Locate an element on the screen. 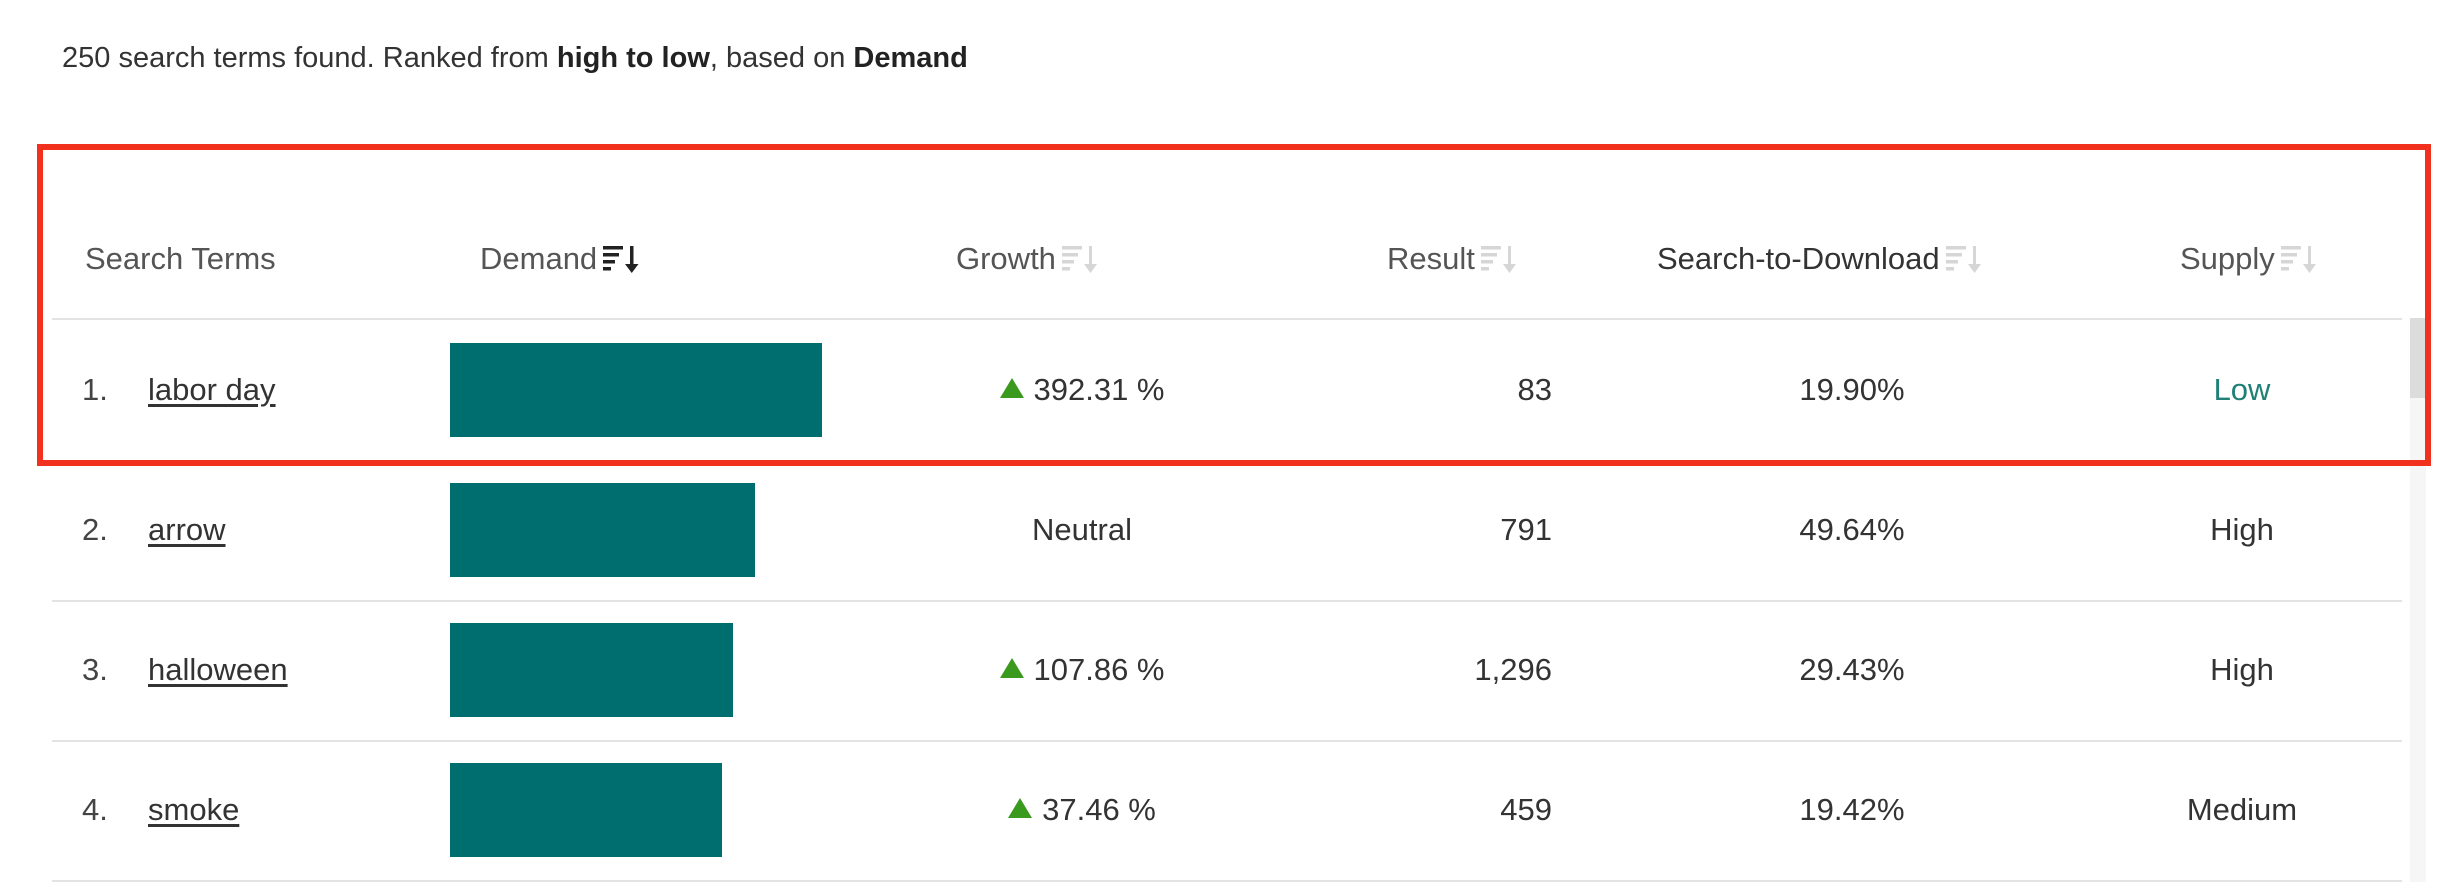  header-search-terms-label: Search Terms is located at coordinates (180, 258).